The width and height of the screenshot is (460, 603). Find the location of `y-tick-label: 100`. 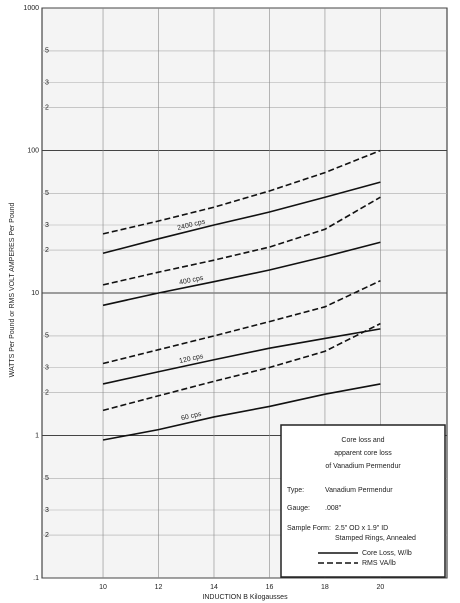

y-tick-label: 100 is located at coordinates (33, 150).